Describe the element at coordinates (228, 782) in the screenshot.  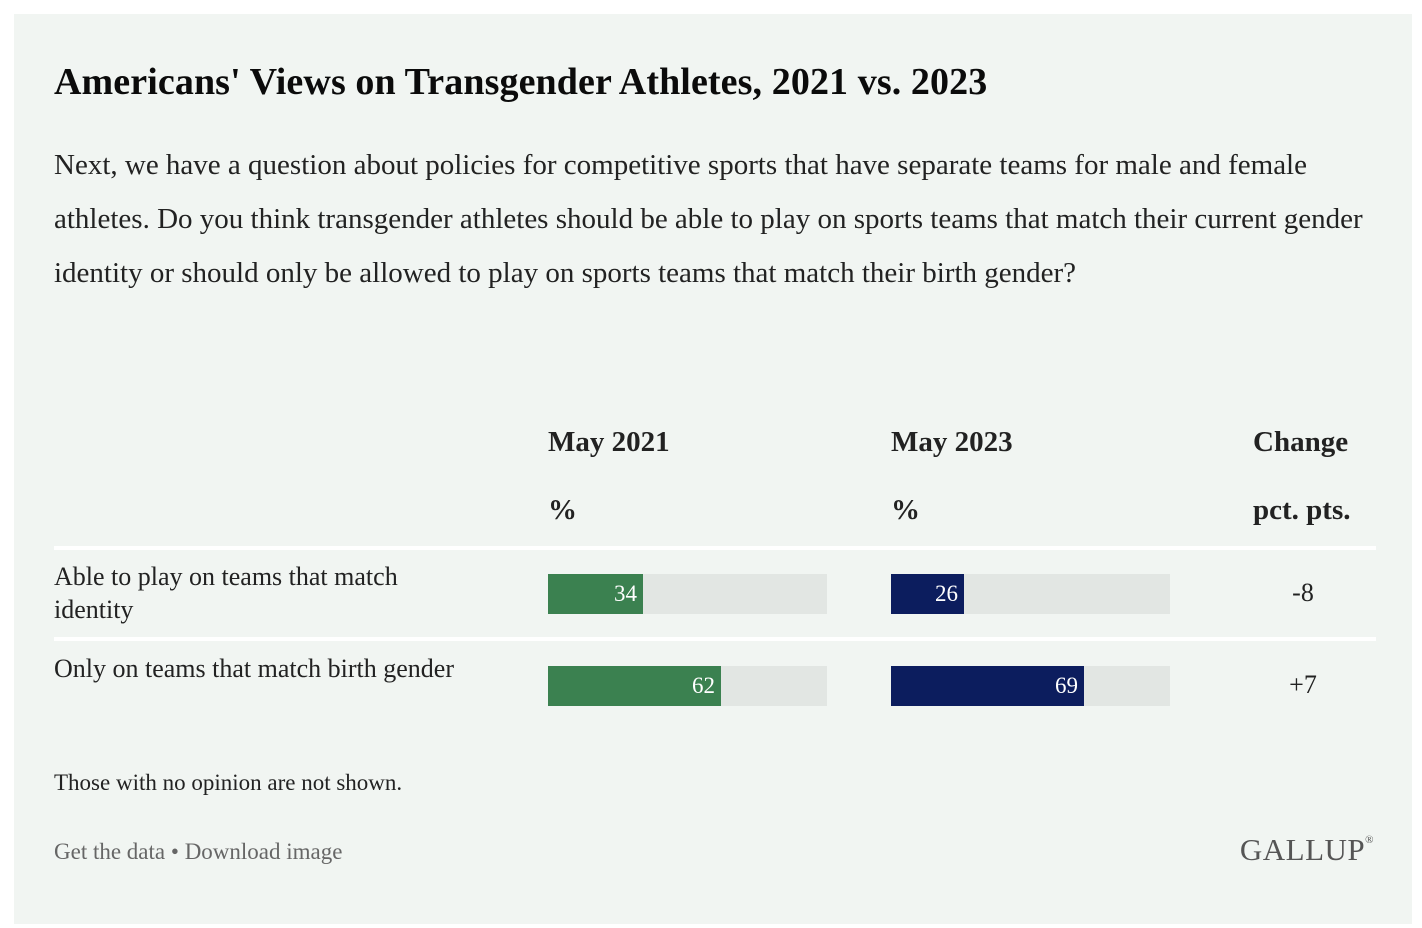
I see `footnote: Those with no opinion are not shown.` at that location.